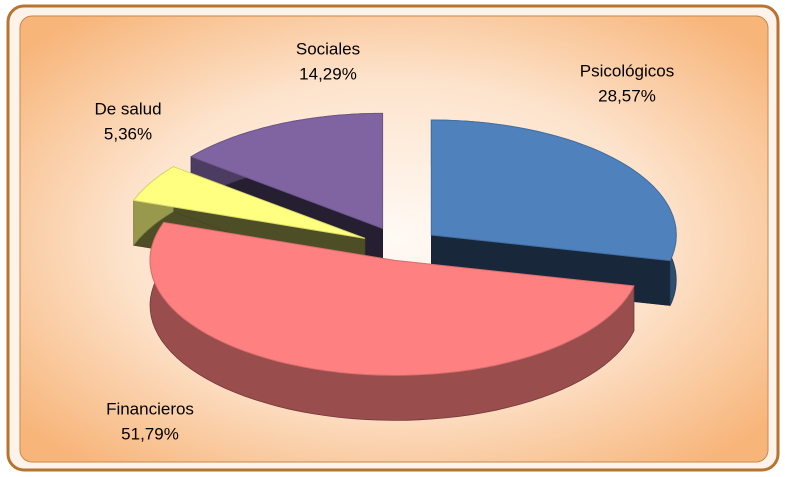  Describe the element at coordinates (150, 433) in the screenshot. I see `slice-value-label: 51,79%` at that location.